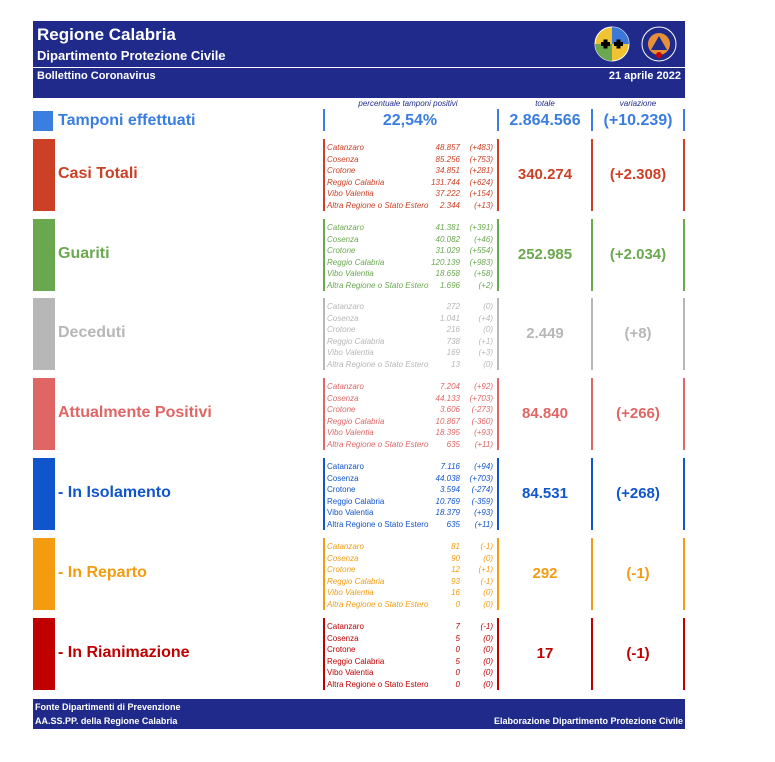 This screenshot has width=775, height=762. I want to click on stat-total: 84.531, so click(545, 493).